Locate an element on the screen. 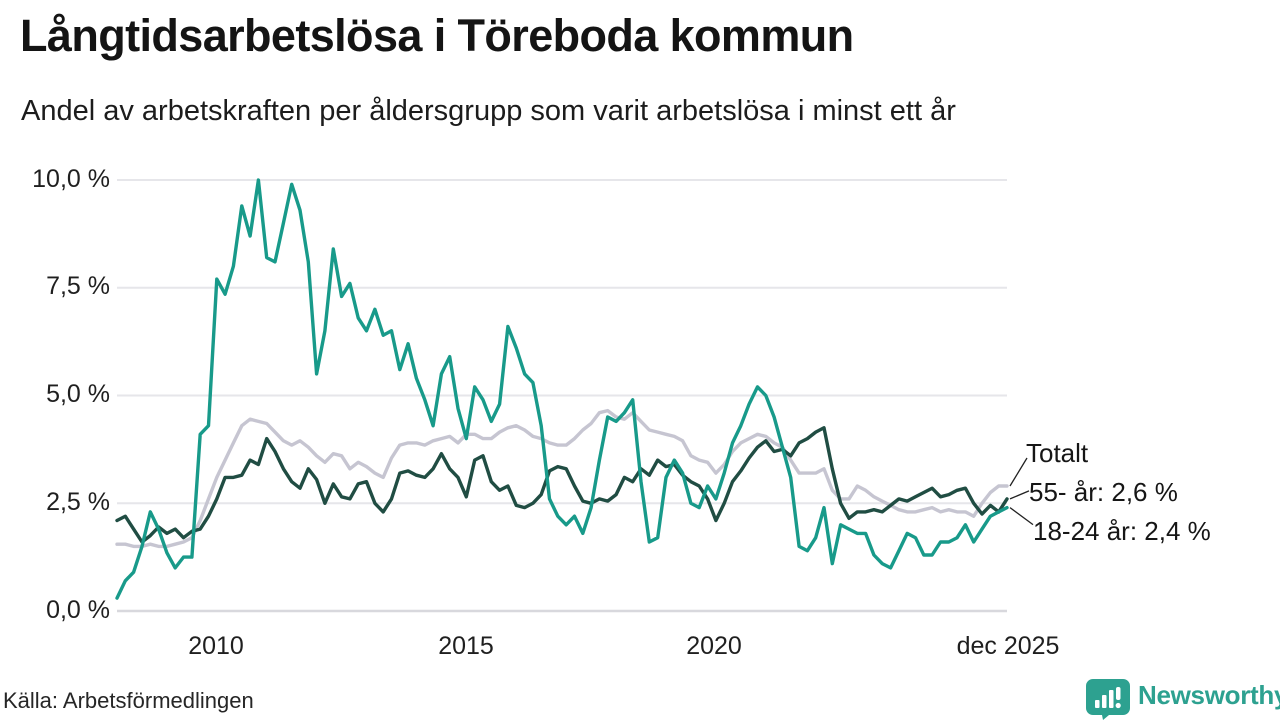  y-axis-tick-label: 7,5 % is located at coordinates (78, 286).